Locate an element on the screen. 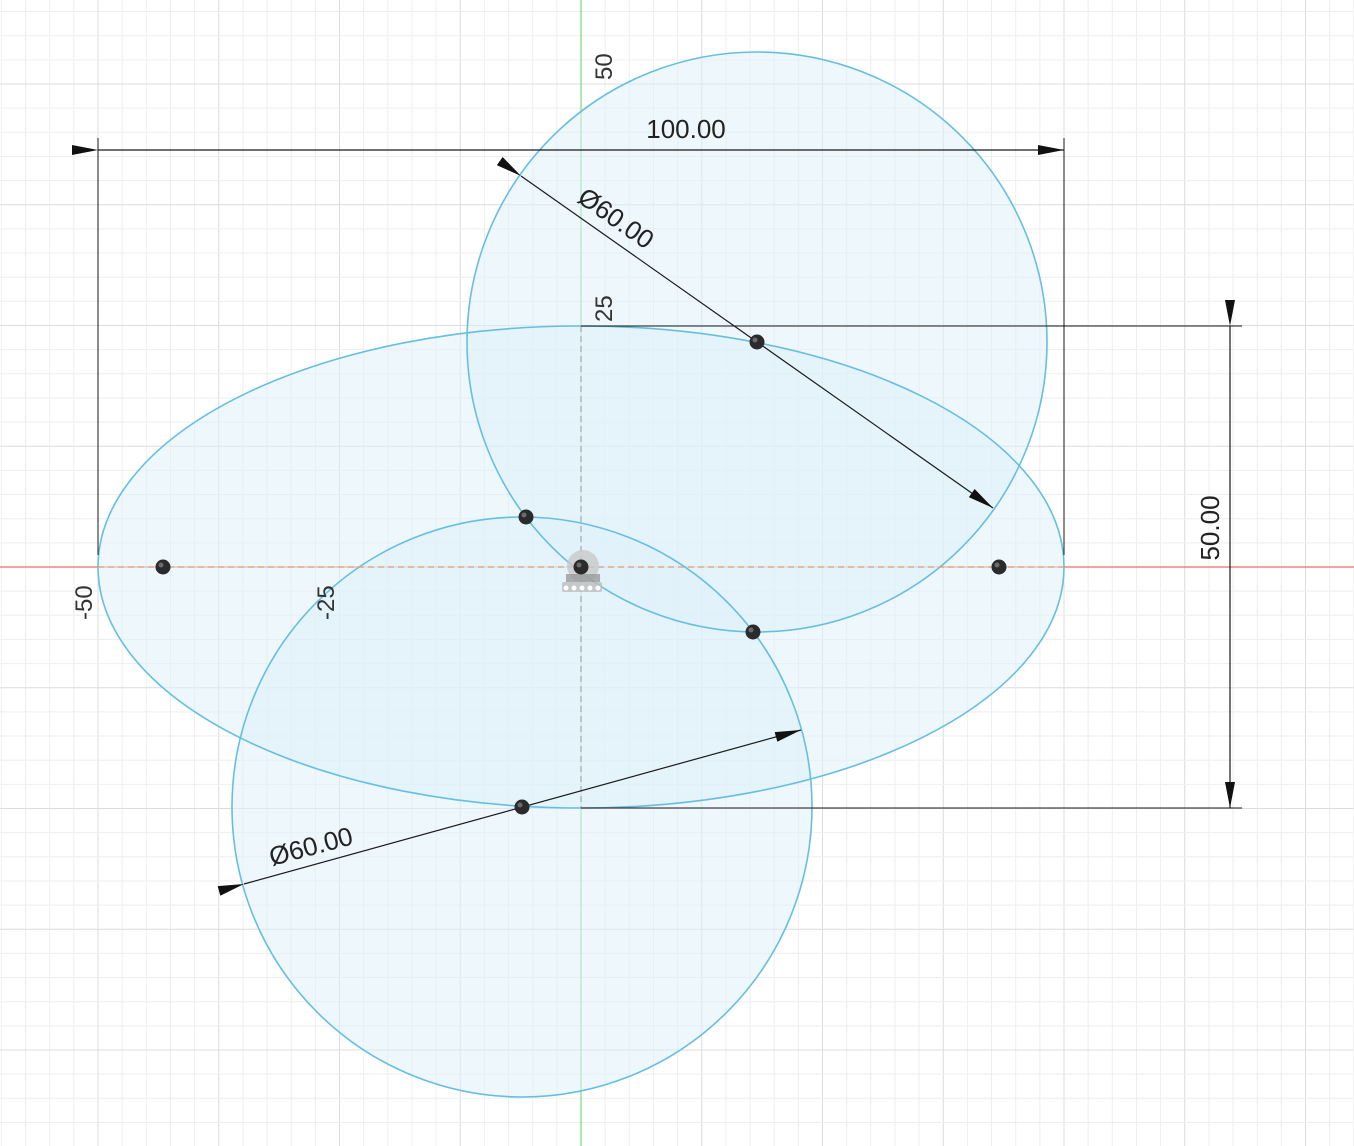 Image resolution: width=1354 pixels, height=1146 pixels. dimension-height-text: 50.00 is located at coordinates (1210, 527).